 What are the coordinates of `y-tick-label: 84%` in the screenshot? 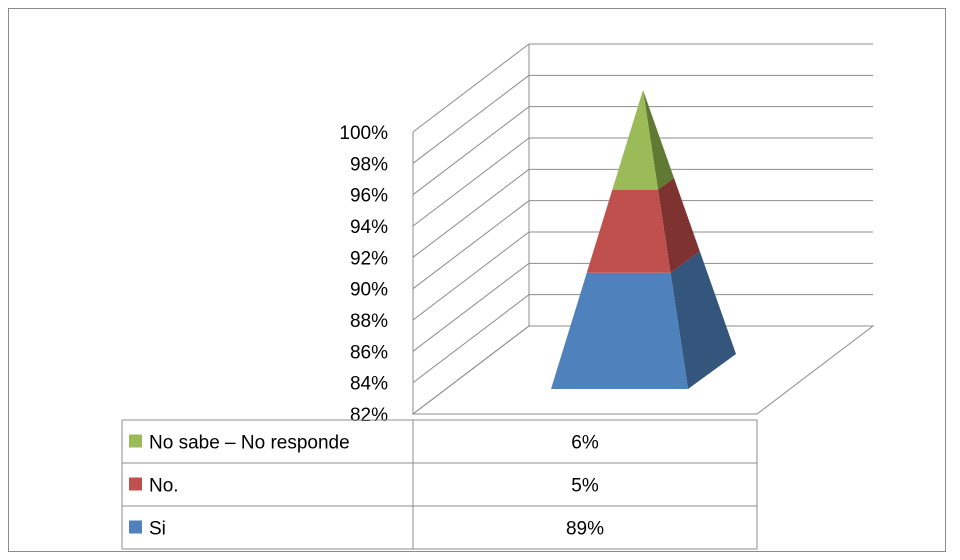 It's located at (369, 384).